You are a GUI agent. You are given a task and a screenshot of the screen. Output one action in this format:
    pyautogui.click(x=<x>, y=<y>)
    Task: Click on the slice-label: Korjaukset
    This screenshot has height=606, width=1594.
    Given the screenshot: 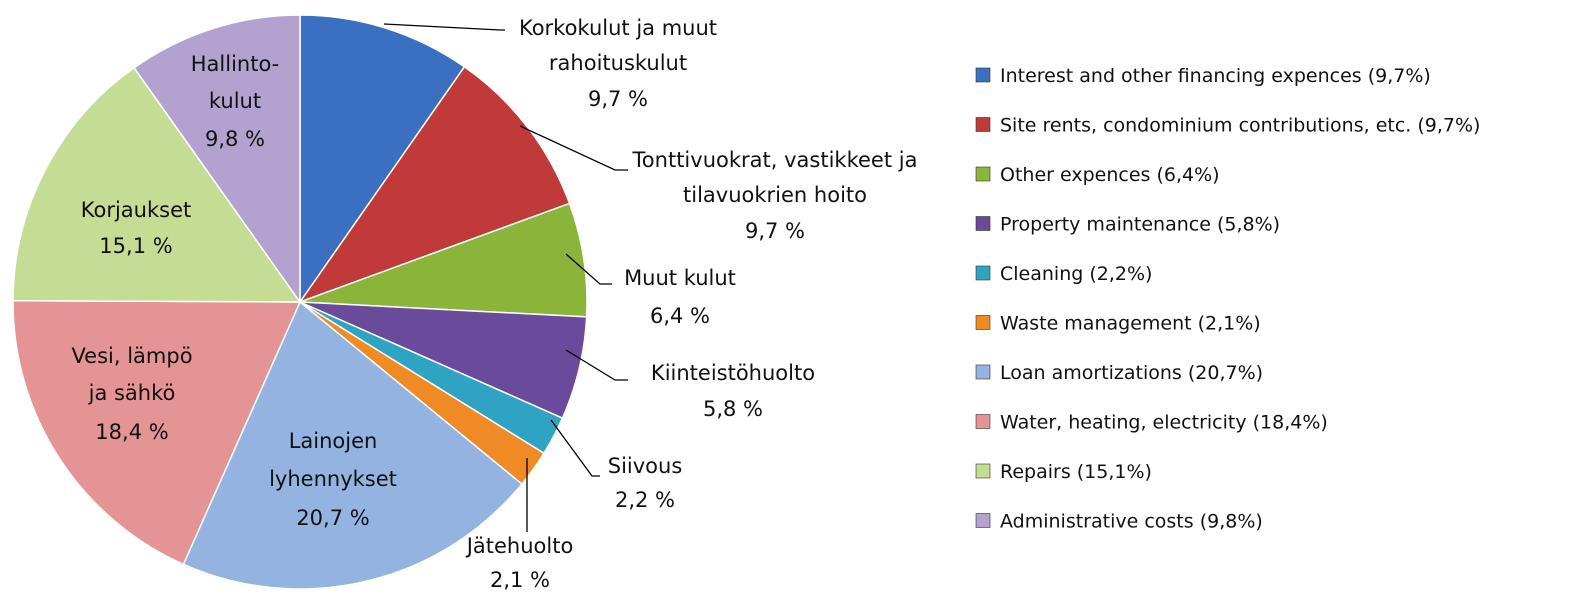 What is the action you would take?
    pyautogui.click(x=136, y=210)
    